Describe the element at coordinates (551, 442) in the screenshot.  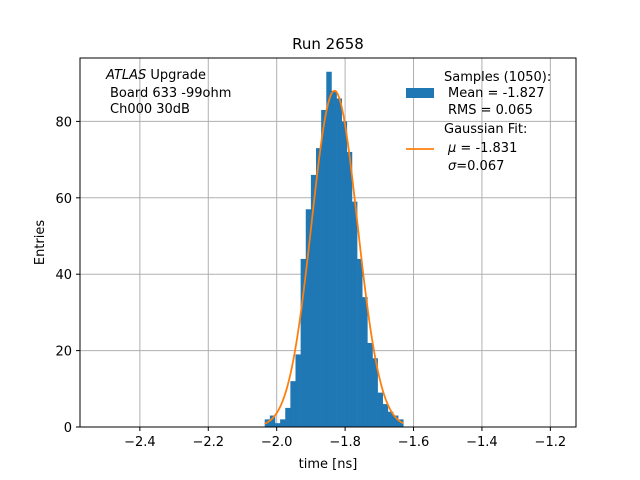
I see `x-tick-label: −1.2` at that location.